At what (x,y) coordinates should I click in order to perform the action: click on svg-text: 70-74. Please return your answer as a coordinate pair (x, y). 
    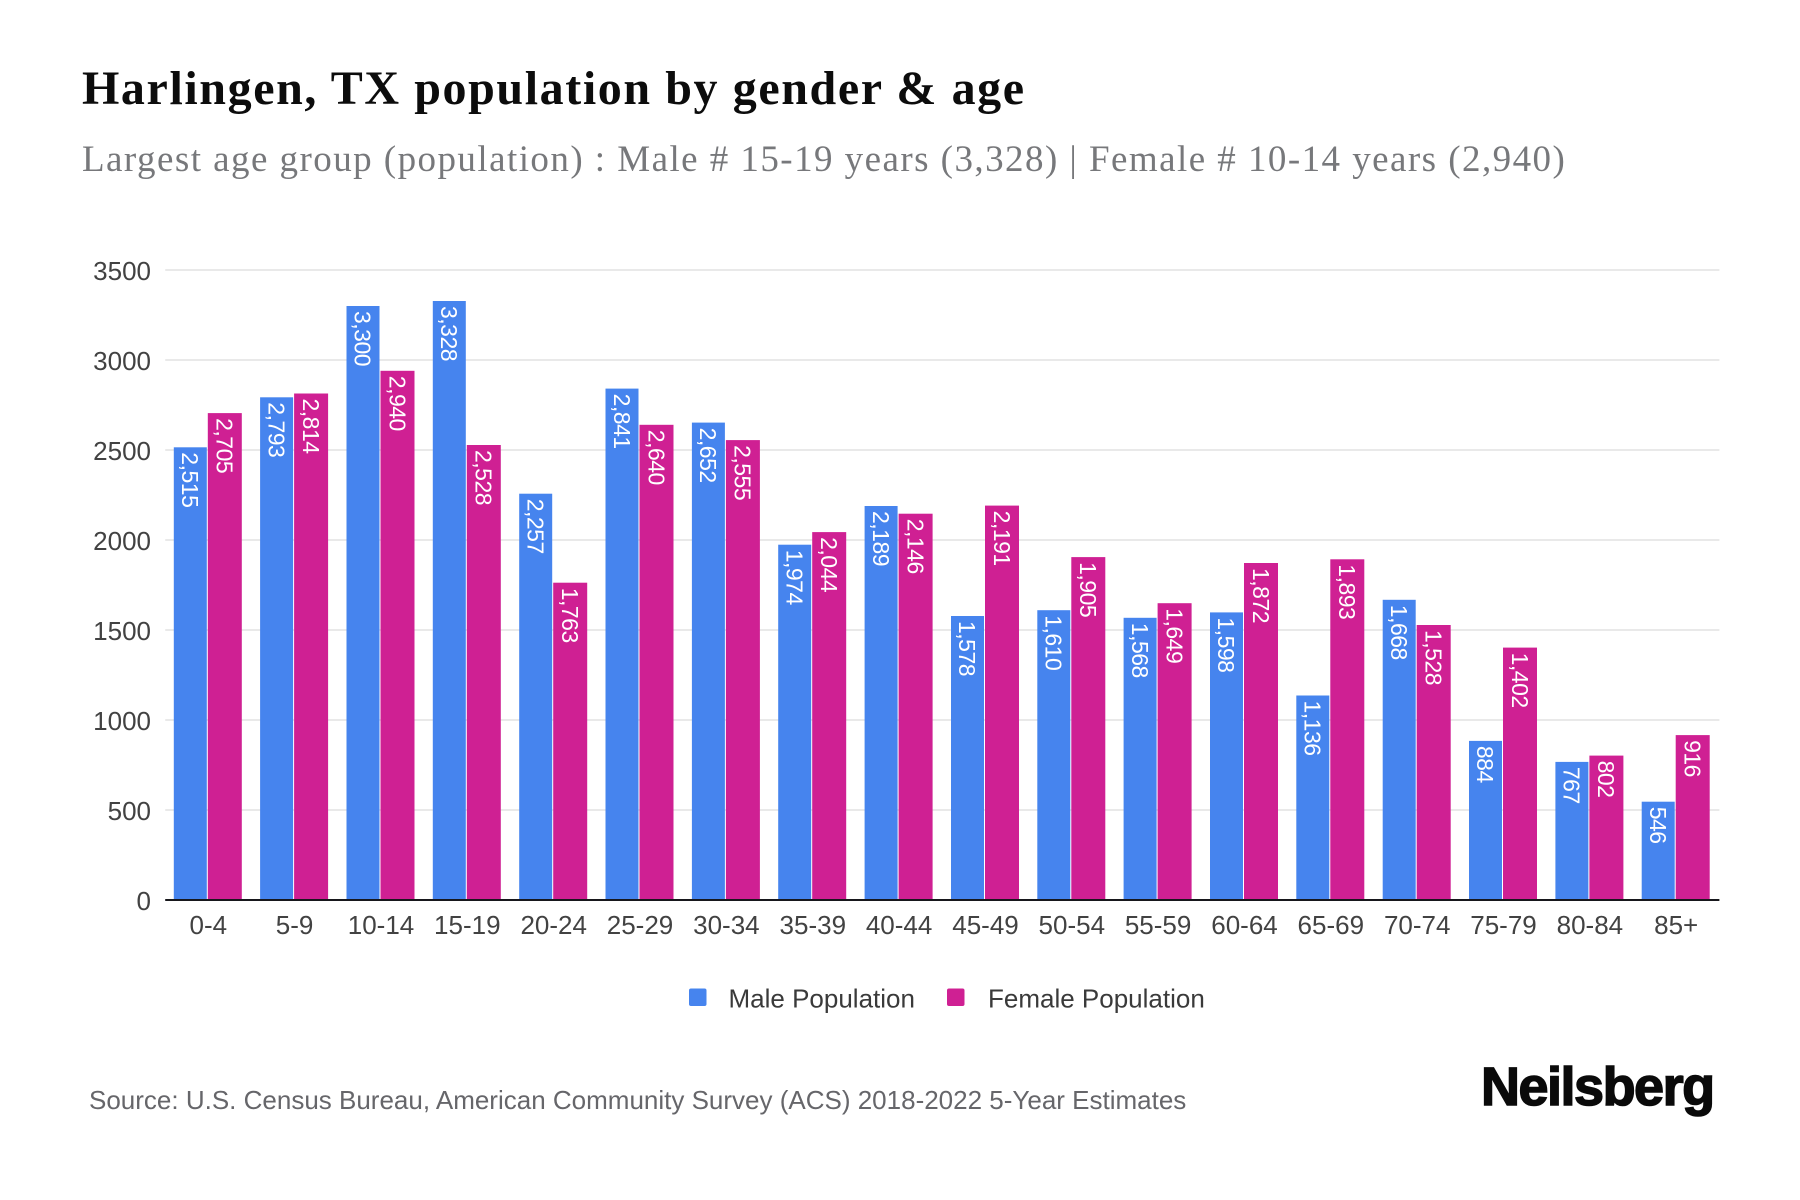
    Looking at the image, I should click on (1417, 925).